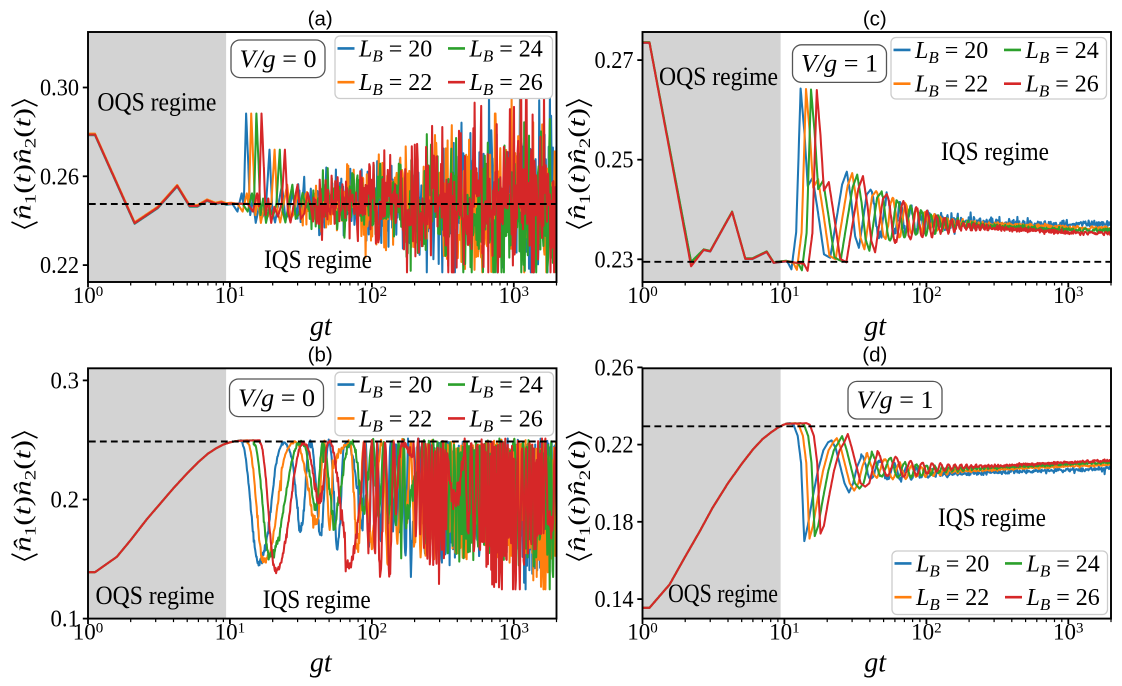 This screenshot has height=686, width=1122. What do you see at coordinates (65, 381) in the screenshot?
I see `svg-text: 0.3` at bounding box center [65, 381].